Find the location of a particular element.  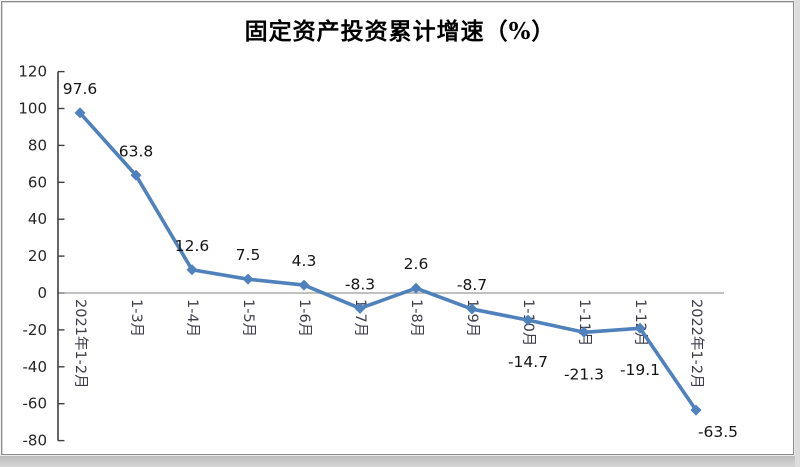

x-category-label: 1-4月 is located at coordinates (192, 318).